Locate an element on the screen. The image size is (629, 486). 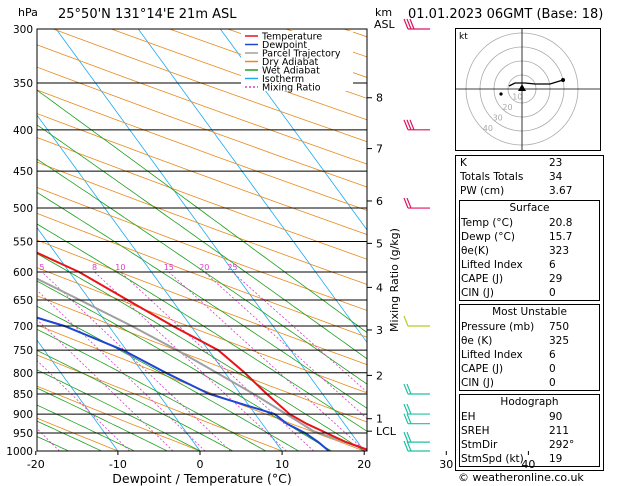
mu-li-label: Lifted Index is located at coordinates (492, 355).